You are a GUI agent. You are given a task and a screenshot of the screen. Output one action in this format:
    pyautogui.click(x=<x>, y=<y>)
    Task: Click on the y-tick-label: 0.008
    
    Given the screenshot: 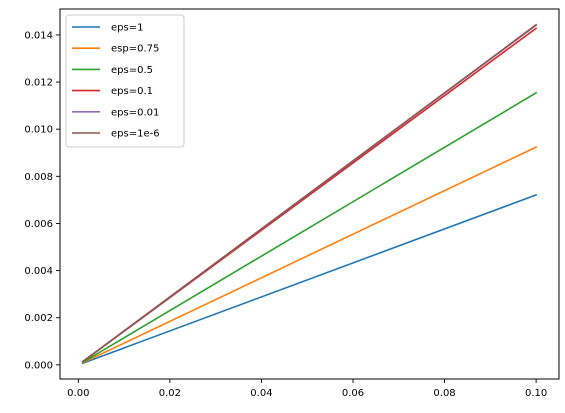 What is the action you would take?
    pyautogui.click(x=38, y=177)
    